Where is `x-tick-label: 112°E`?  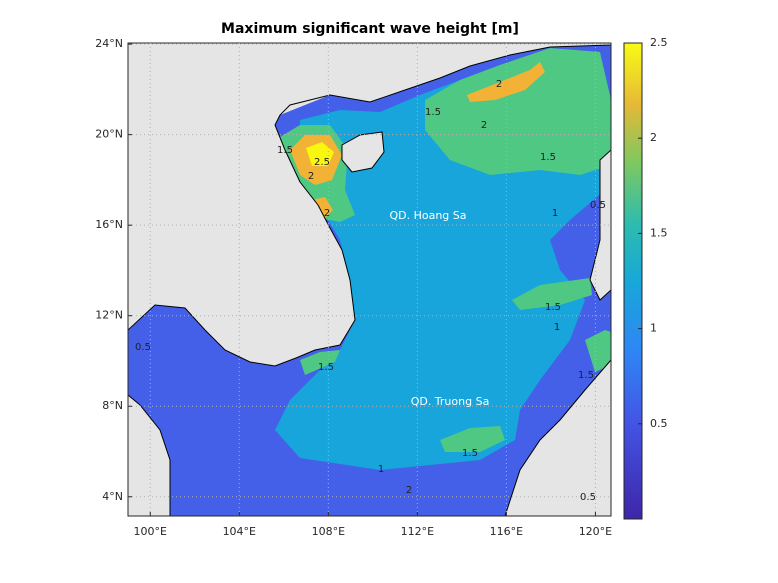
x-tick-label: 112°E is located at coordinates (417, 531).